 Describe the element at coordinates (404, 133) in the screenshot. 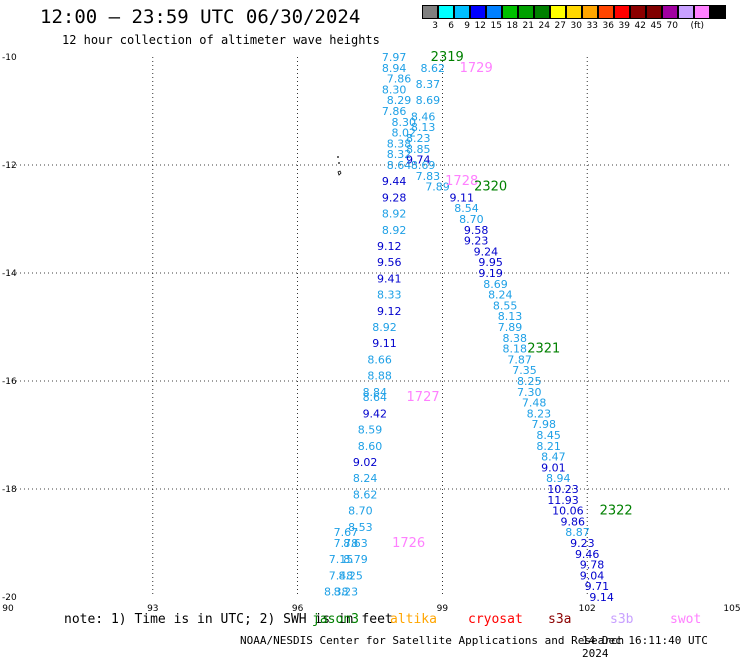

I see `wave-height-point: 8.02` at that location.